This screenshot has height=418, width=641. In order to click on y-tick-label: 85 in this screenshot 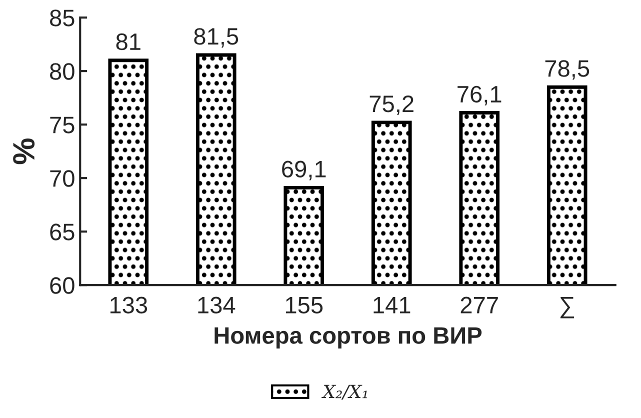, I will do `click(62, 18)`.